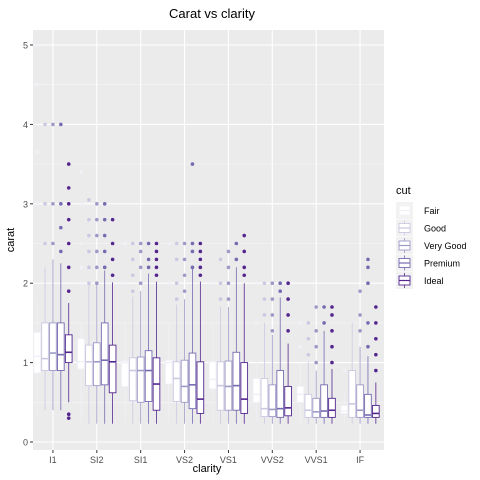 This screenshot has height=480, width=480. What do you see at coordinates (360, 460) in the screenshot?
I see `x-tick-label: IF` at bounding box center [360, 460].